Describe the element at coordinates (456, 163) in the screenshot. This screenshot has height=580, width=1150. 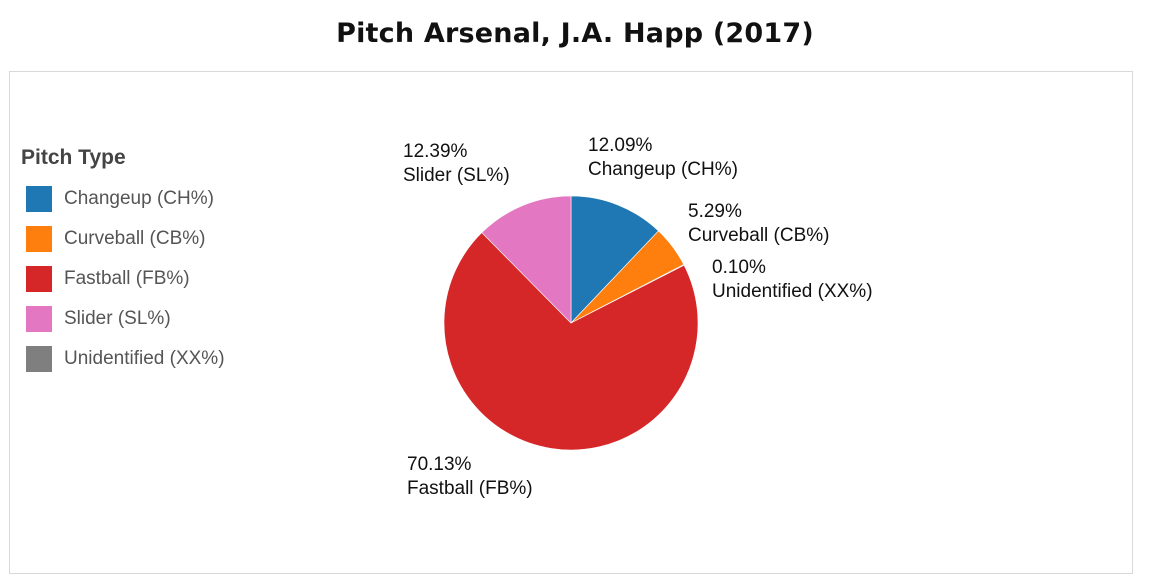
I see `slice-label-slider-sl: 12.39% Slider (SL%)` at that location.